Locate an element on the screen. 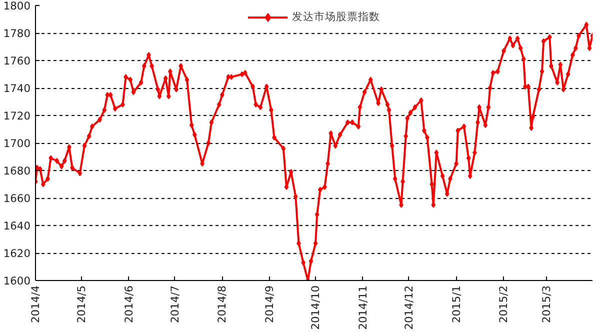  x-tick-label: 2014/12 is located at coordinates (409, 307).